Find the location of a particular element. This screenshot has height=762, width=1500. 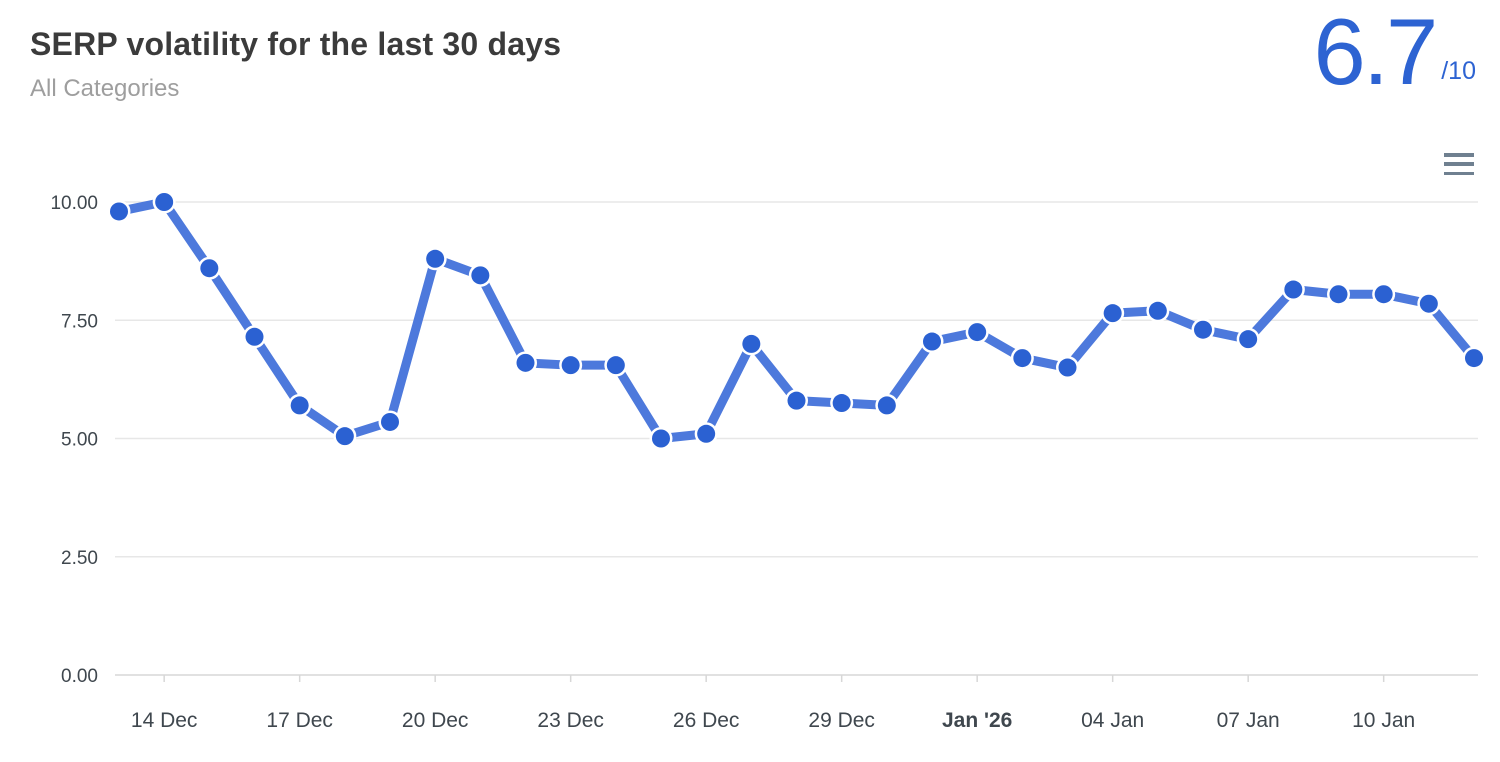

x-axis-label: Jan '26 is located at coordinates (977, 720).